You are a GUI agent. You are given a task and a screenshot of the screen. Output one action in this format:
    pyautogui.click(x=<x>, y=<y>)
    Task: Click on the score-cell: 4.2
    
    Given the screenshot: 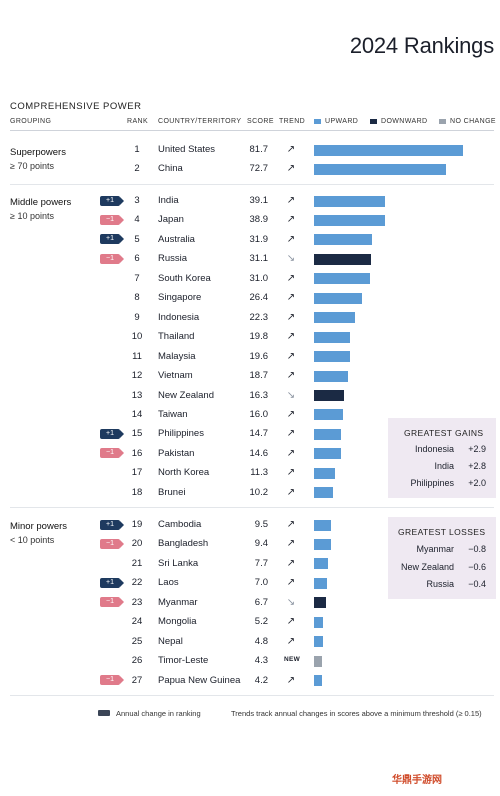 What is the action you would take?
    pyautogui.click(x=261, y=680)
    